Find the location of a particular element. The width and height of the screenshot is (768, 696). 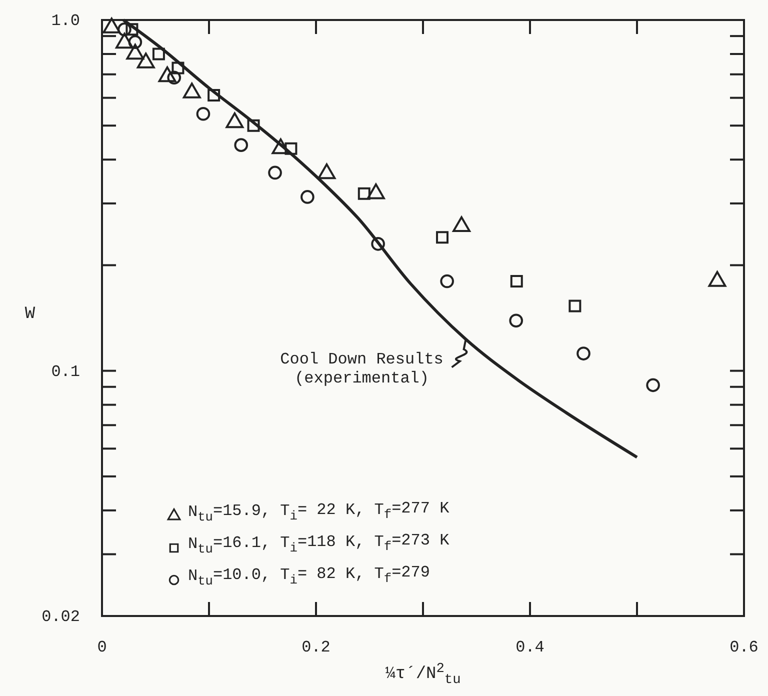

y-tick-label: 0.1 is located at coordinates (65, 371).